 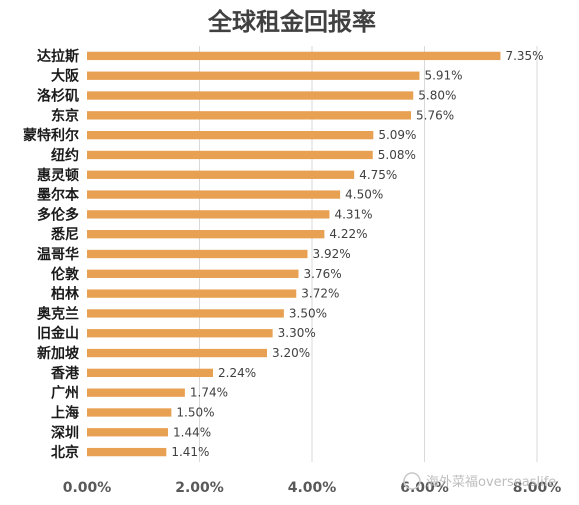 What do you see at coordinates (65, 274) in the screenshot?
I see `category-label: 伦敦` at bounding box center [65, 274].